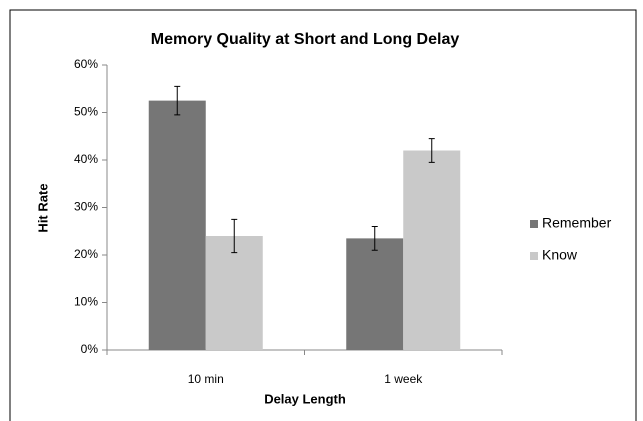 The width and height of the screenshot is (643, 421). I want to click on x-axis-title: Delay Length, so click(305, 398).